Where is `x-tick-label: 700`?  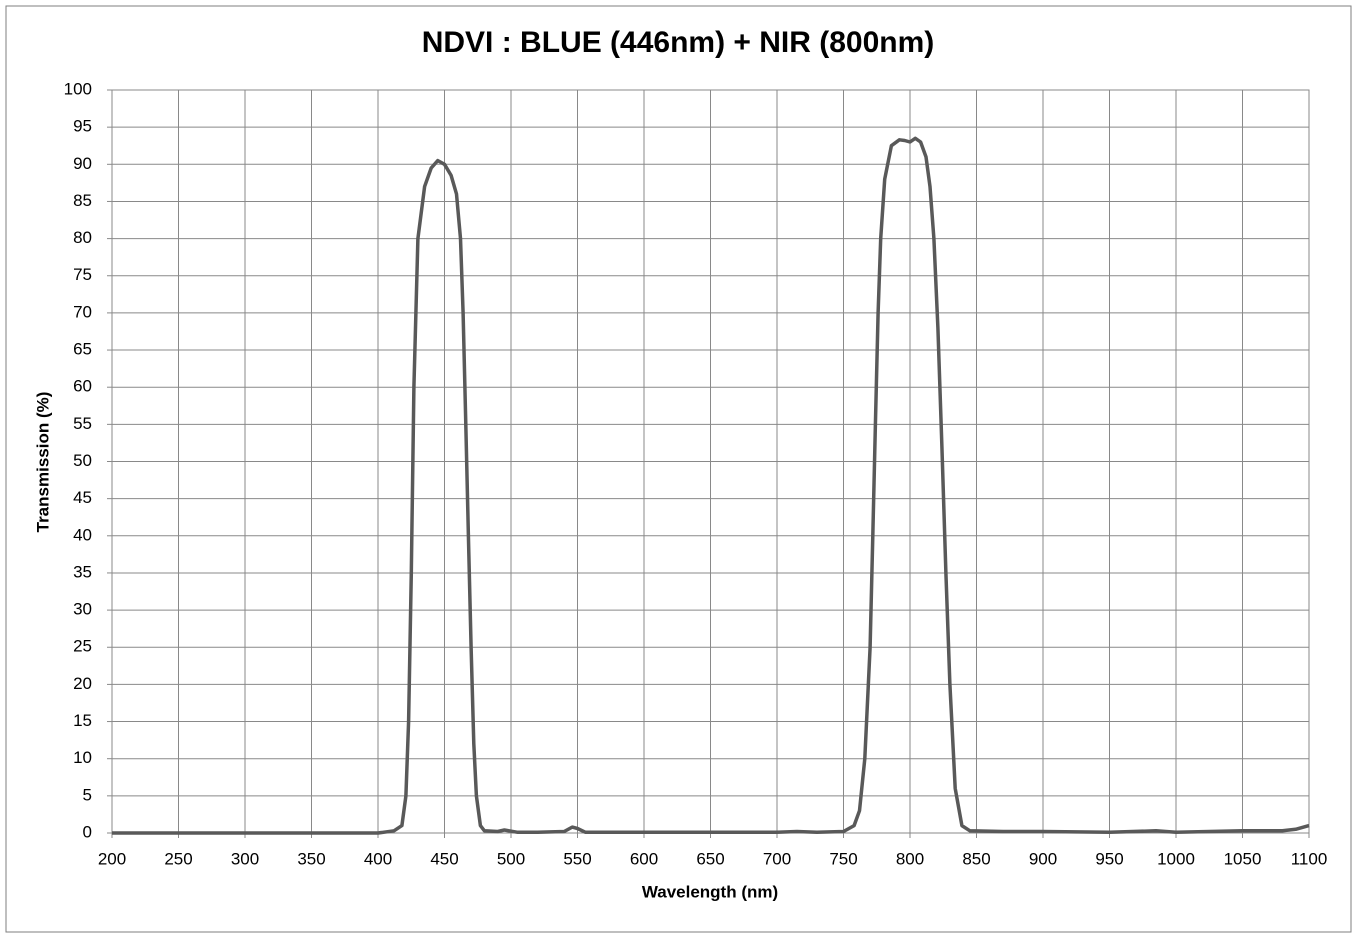 x-tick-label: 700 is located at coordinates (777, 858).